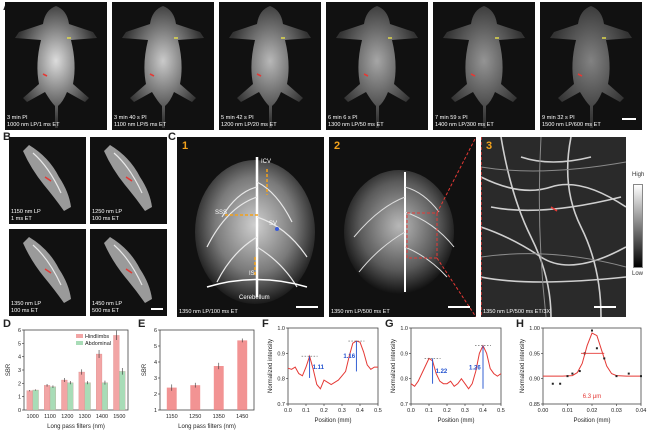  What do you see at coordinates (140, 124) in the screenshot?
I see `a-frame-setting: 1100 nm LP/5 ms ET` at bounding box center [140, 124].